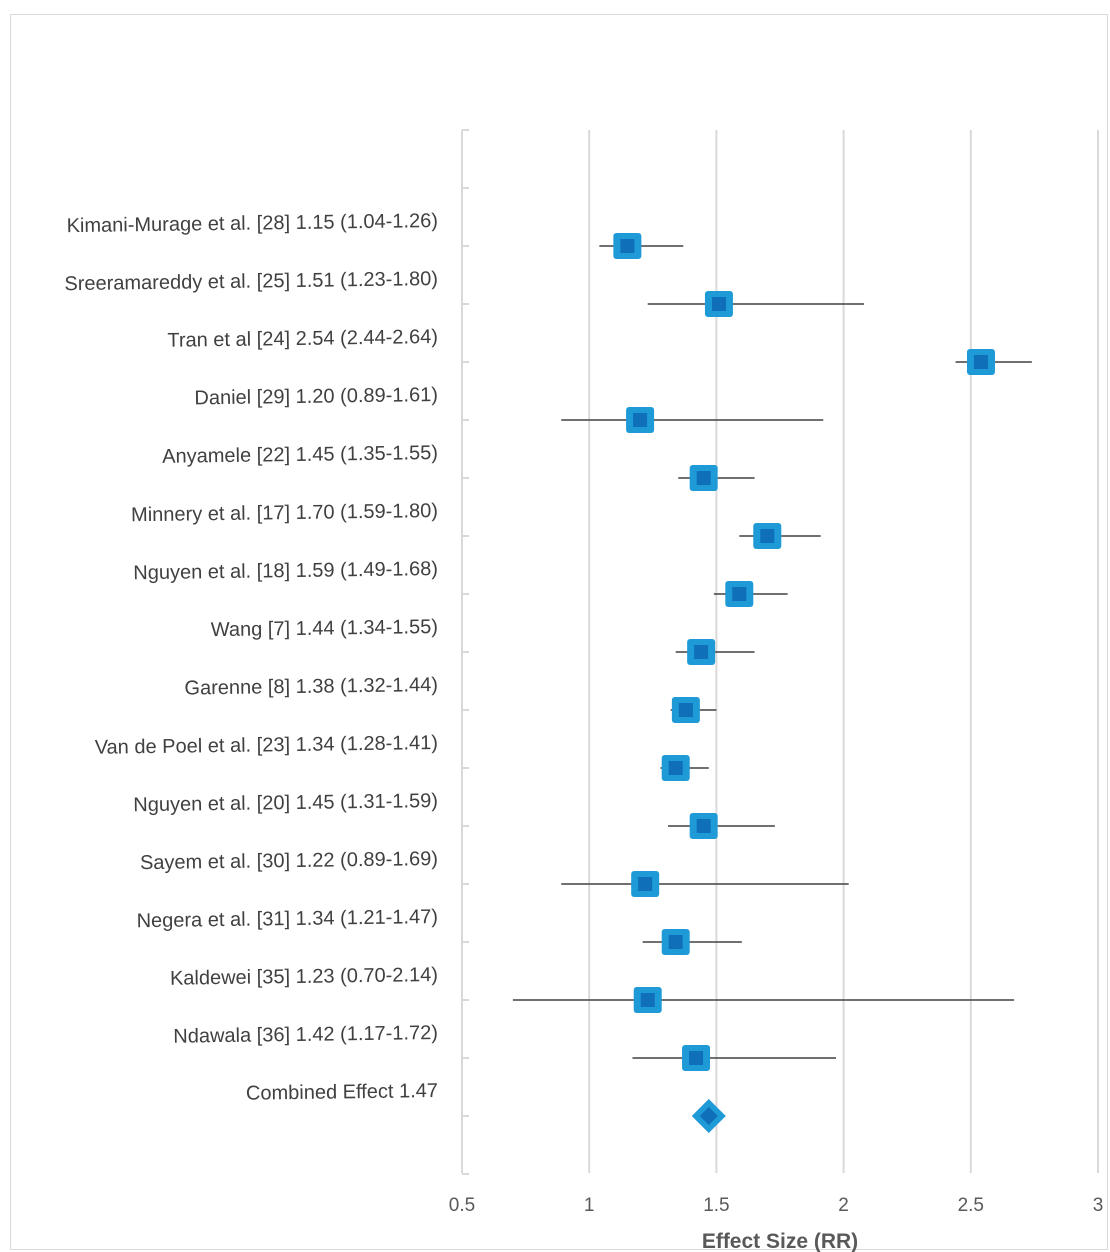 This screenshot has height=1252, width=1110. I want to click on x-tick-label: 2.5, so click(971, 1205).